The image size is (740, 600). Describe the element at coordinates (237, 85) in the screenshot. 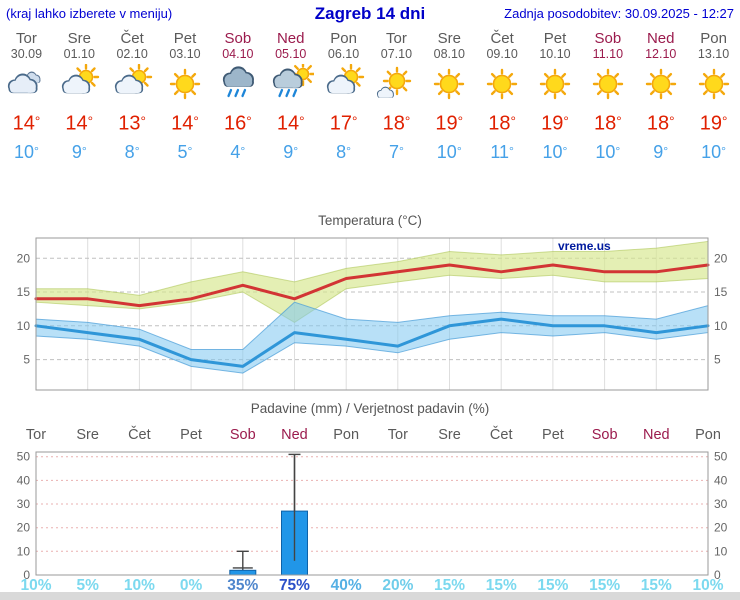

I see `weather-icon-rain` at that location.